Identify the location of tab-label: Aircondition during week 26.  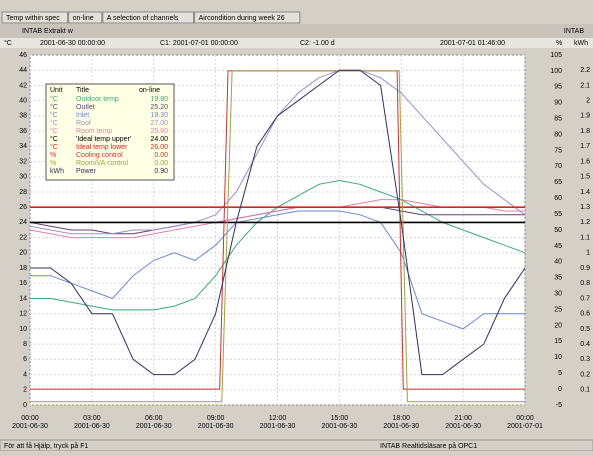
(242, 18).